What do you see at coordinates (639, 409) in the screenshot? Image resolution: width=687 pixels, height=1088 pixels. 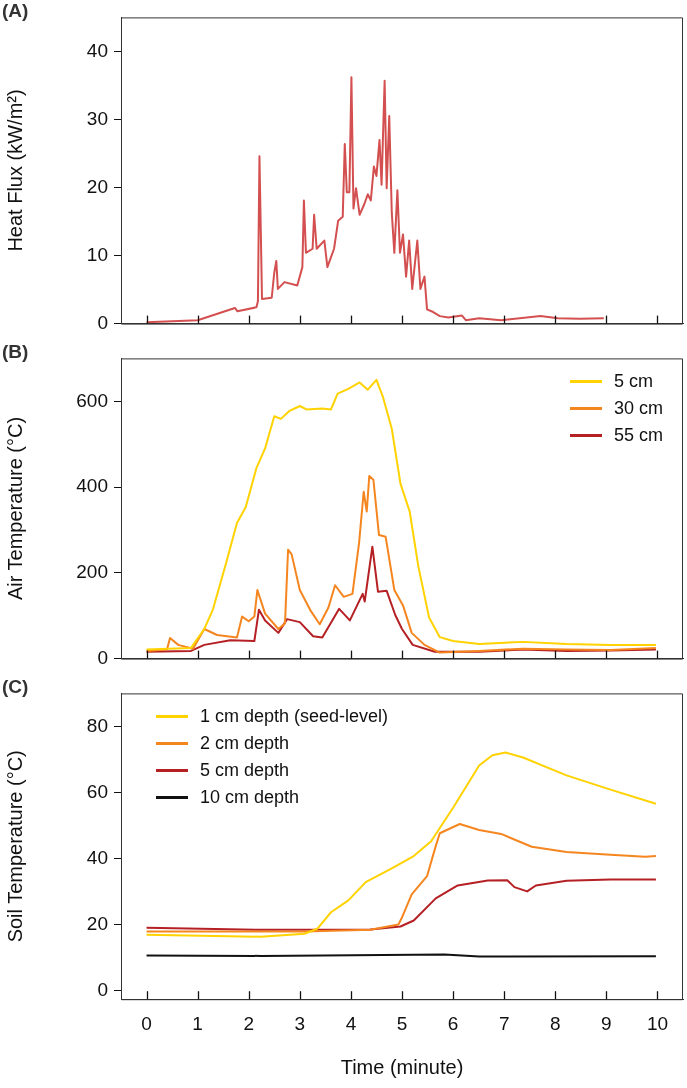 I see `legend-label: 30 cm` at bounding box center [639, 409].